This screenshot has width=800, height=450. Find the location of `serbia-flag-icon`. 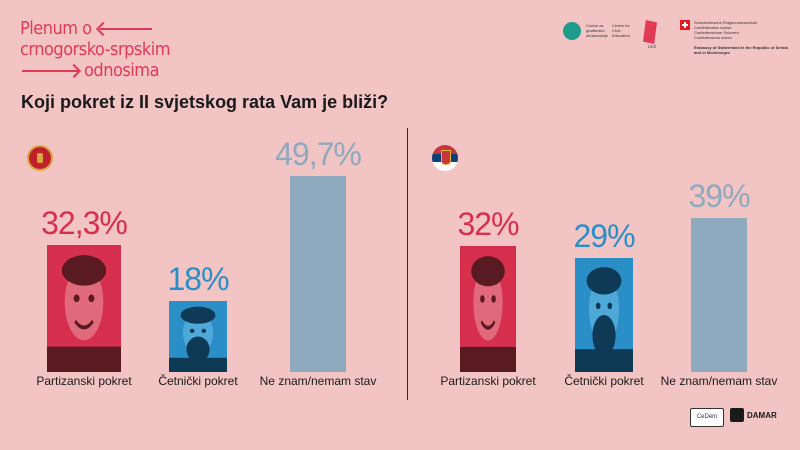

serbia-flag-icon is located at coordinates (445, 158).